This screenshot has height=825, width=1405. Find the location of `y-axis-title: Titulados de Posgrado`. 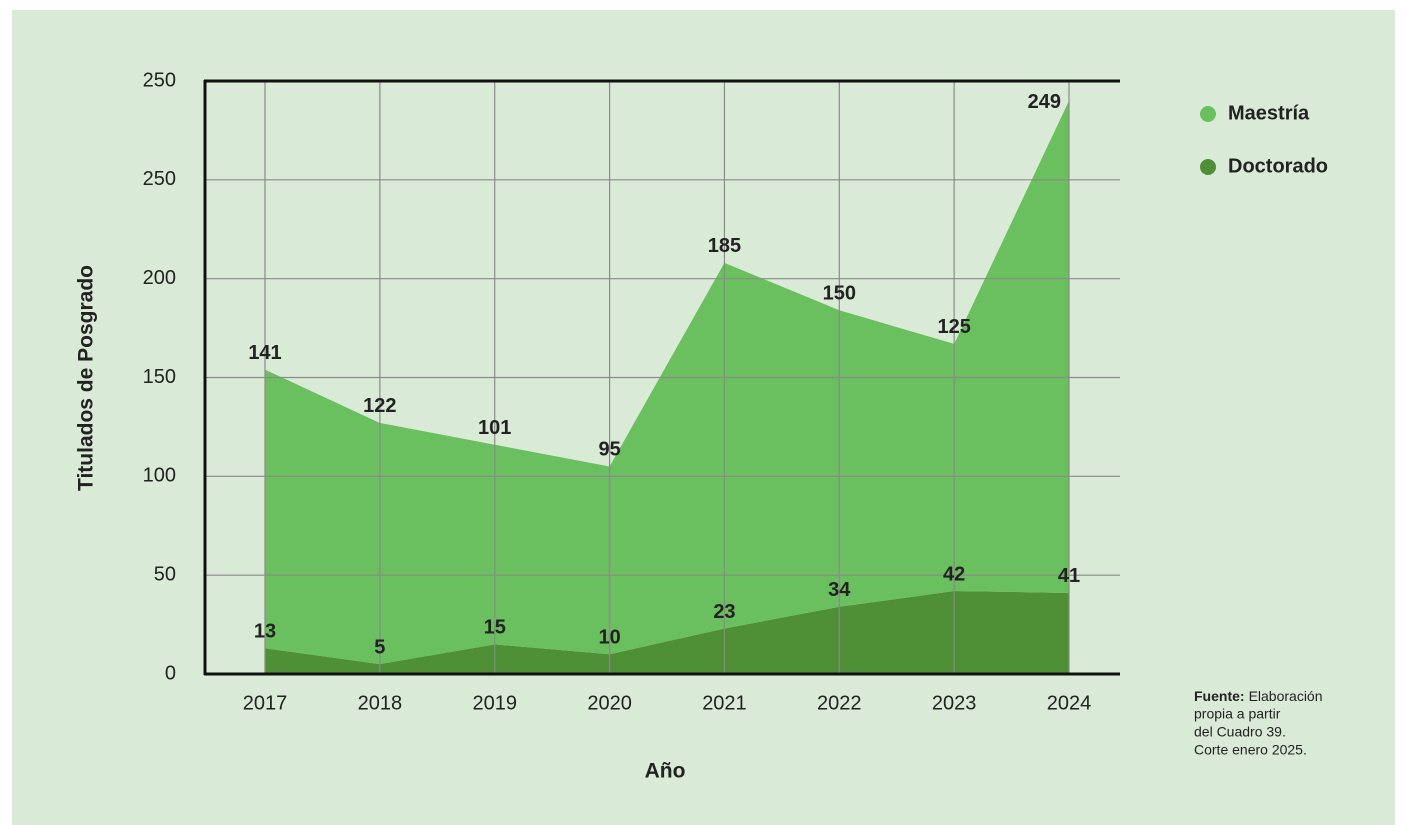

y-axis-title: Titulados de Posgrado is located at coordinates (86, 378).